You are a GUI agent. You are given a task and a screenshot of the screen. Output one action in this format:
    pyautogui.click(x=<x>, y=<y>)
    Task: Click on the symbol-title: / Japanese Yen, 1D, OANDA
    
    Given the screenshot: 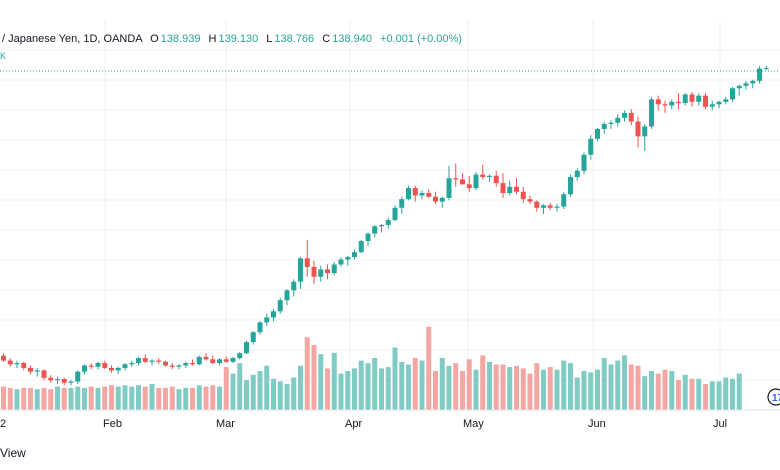 What is the action you would take?
    pyautogui.click(x=72, y=39)
    